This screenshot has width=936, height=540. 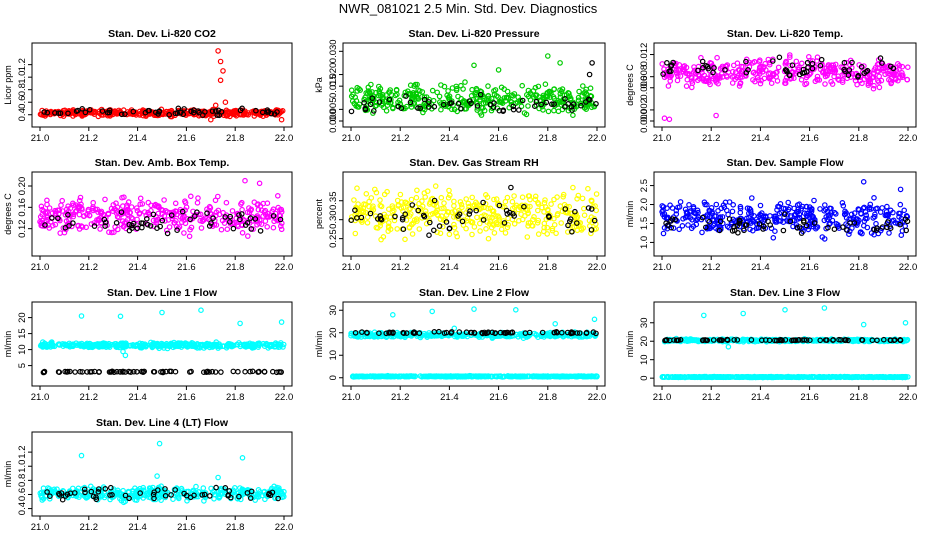 I want to click on y-tick-label: 0.25, so click(x=333, y=238).